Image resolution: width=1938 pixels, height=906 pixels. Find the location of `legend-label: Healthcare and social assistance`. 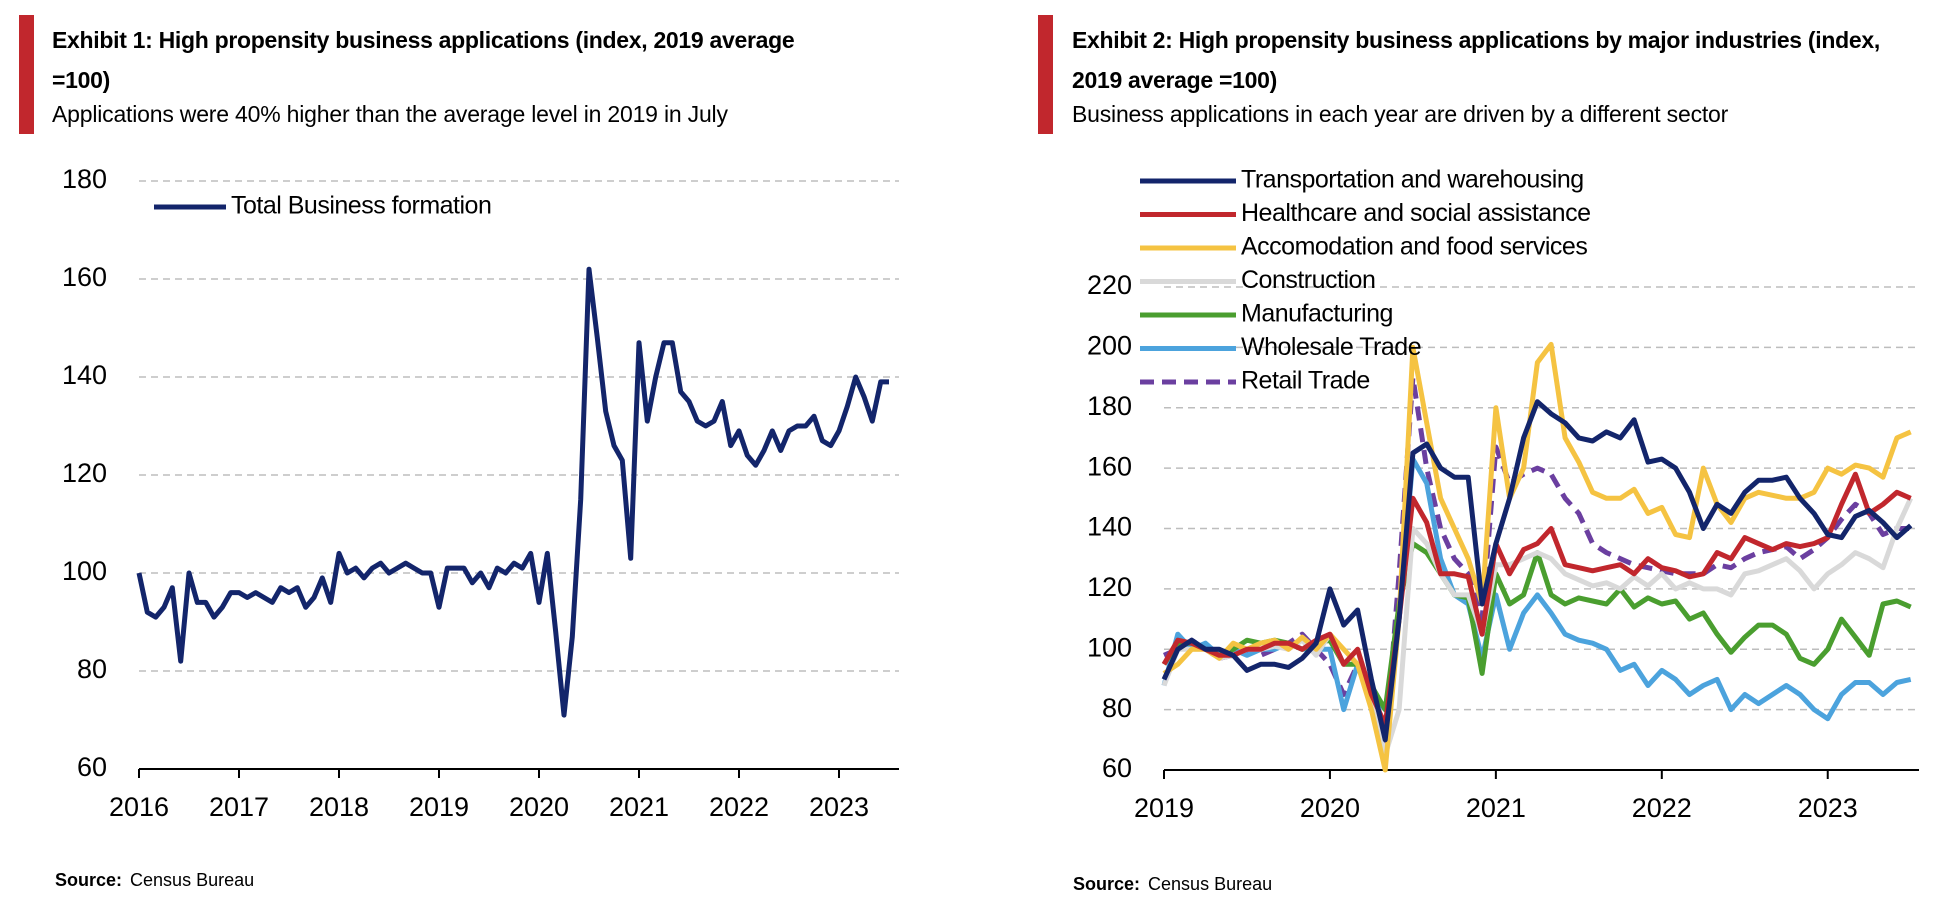

legend-label: Healthcare and social assistance is located at coordinates (1415, 213).